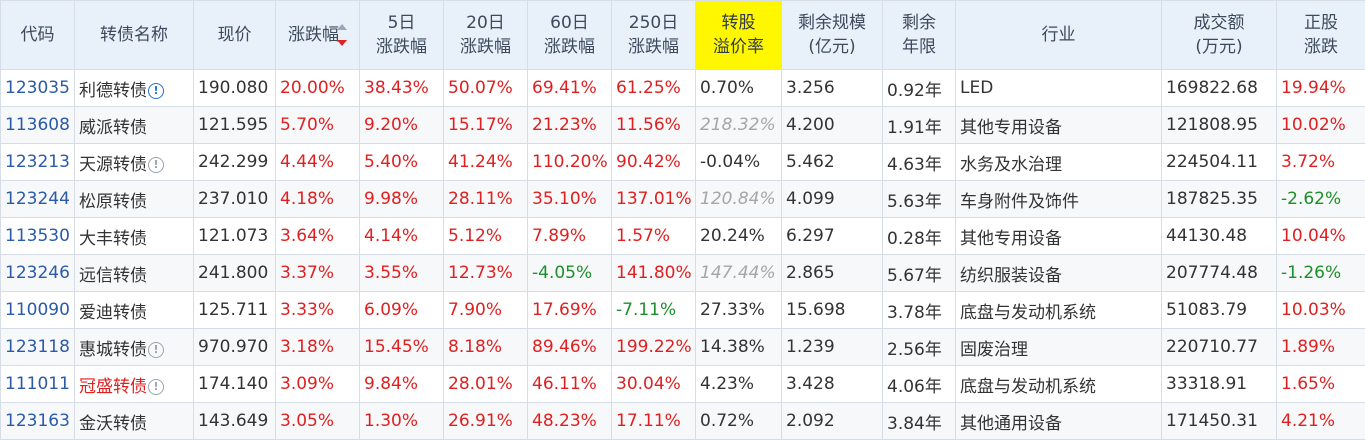  What do you see at coordinates (37, 236) in the screenshot?
I see `bond-code-link: 113530` at bounding box center [37, 236].